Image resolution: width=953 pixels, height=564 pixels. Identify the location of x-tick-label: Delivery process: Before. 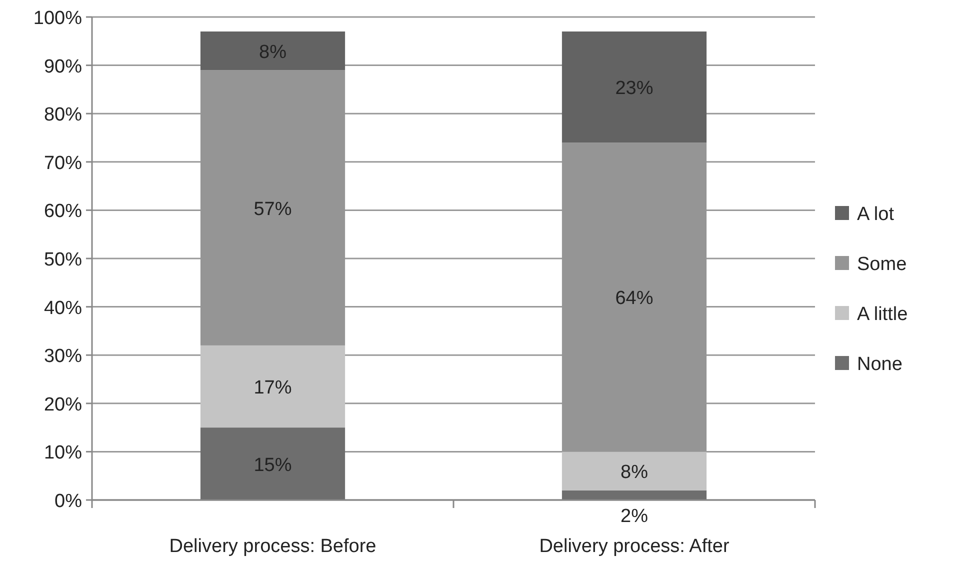
(272, 546).